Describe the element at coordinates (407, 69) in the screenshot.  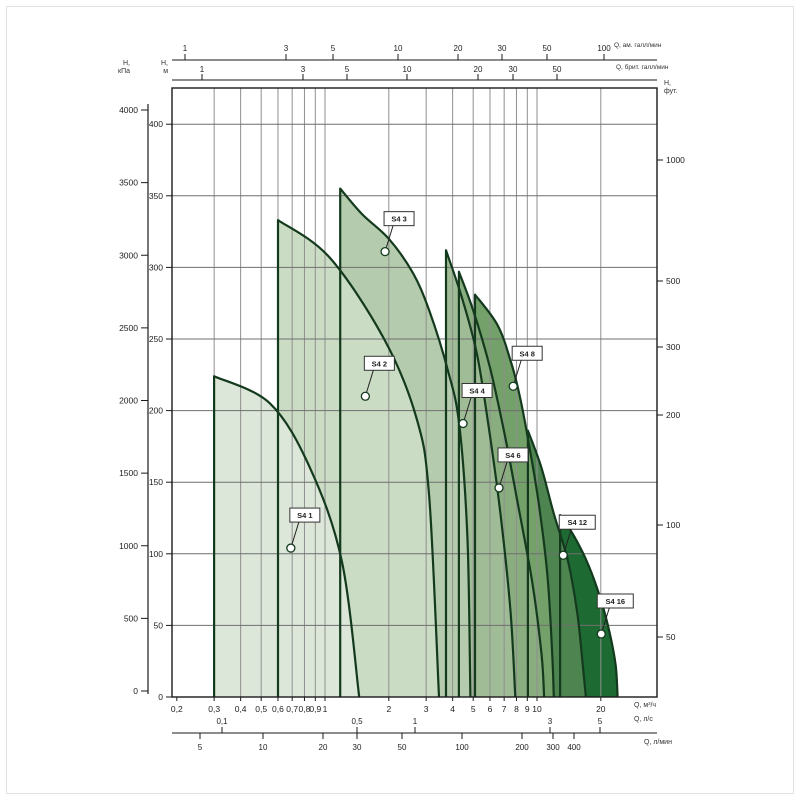
I see `tick-label-impgpm: 10` at that location.